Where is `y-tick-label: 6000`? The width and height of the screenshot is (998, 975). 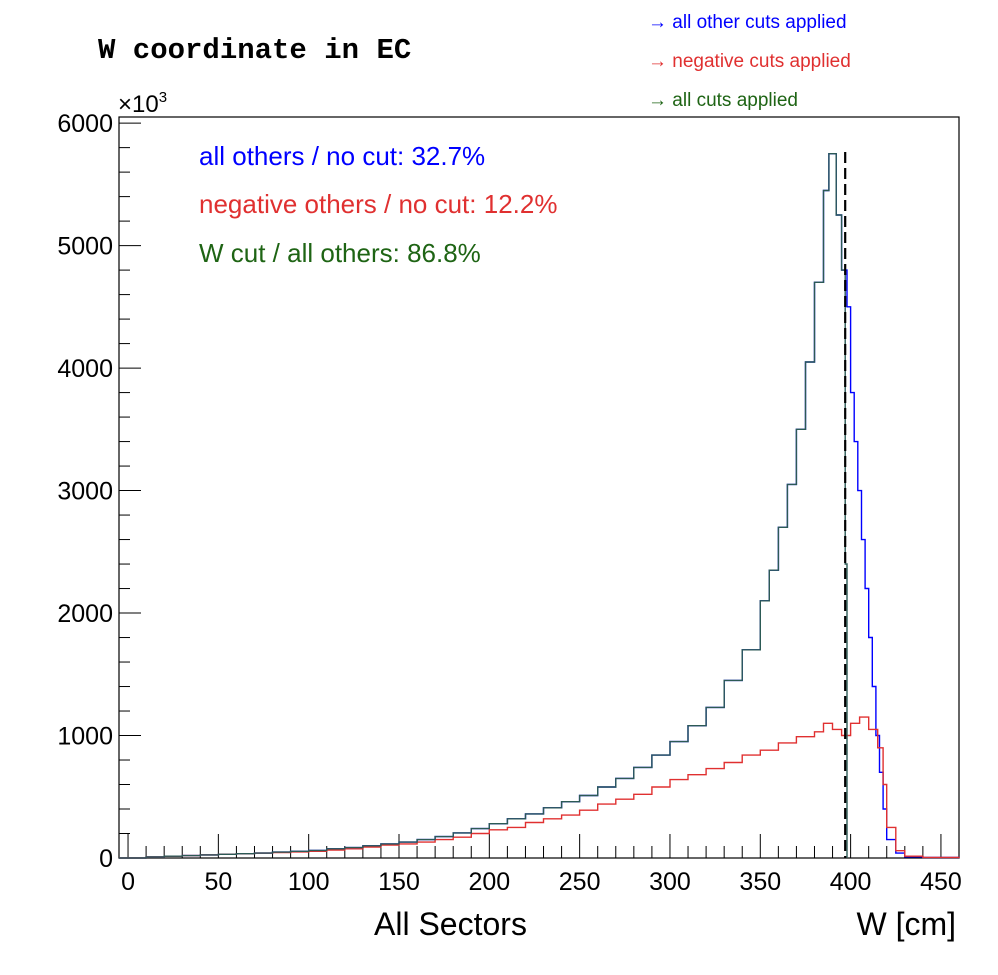 y-tick-label: 6000 is located at coordinates (85, 124).